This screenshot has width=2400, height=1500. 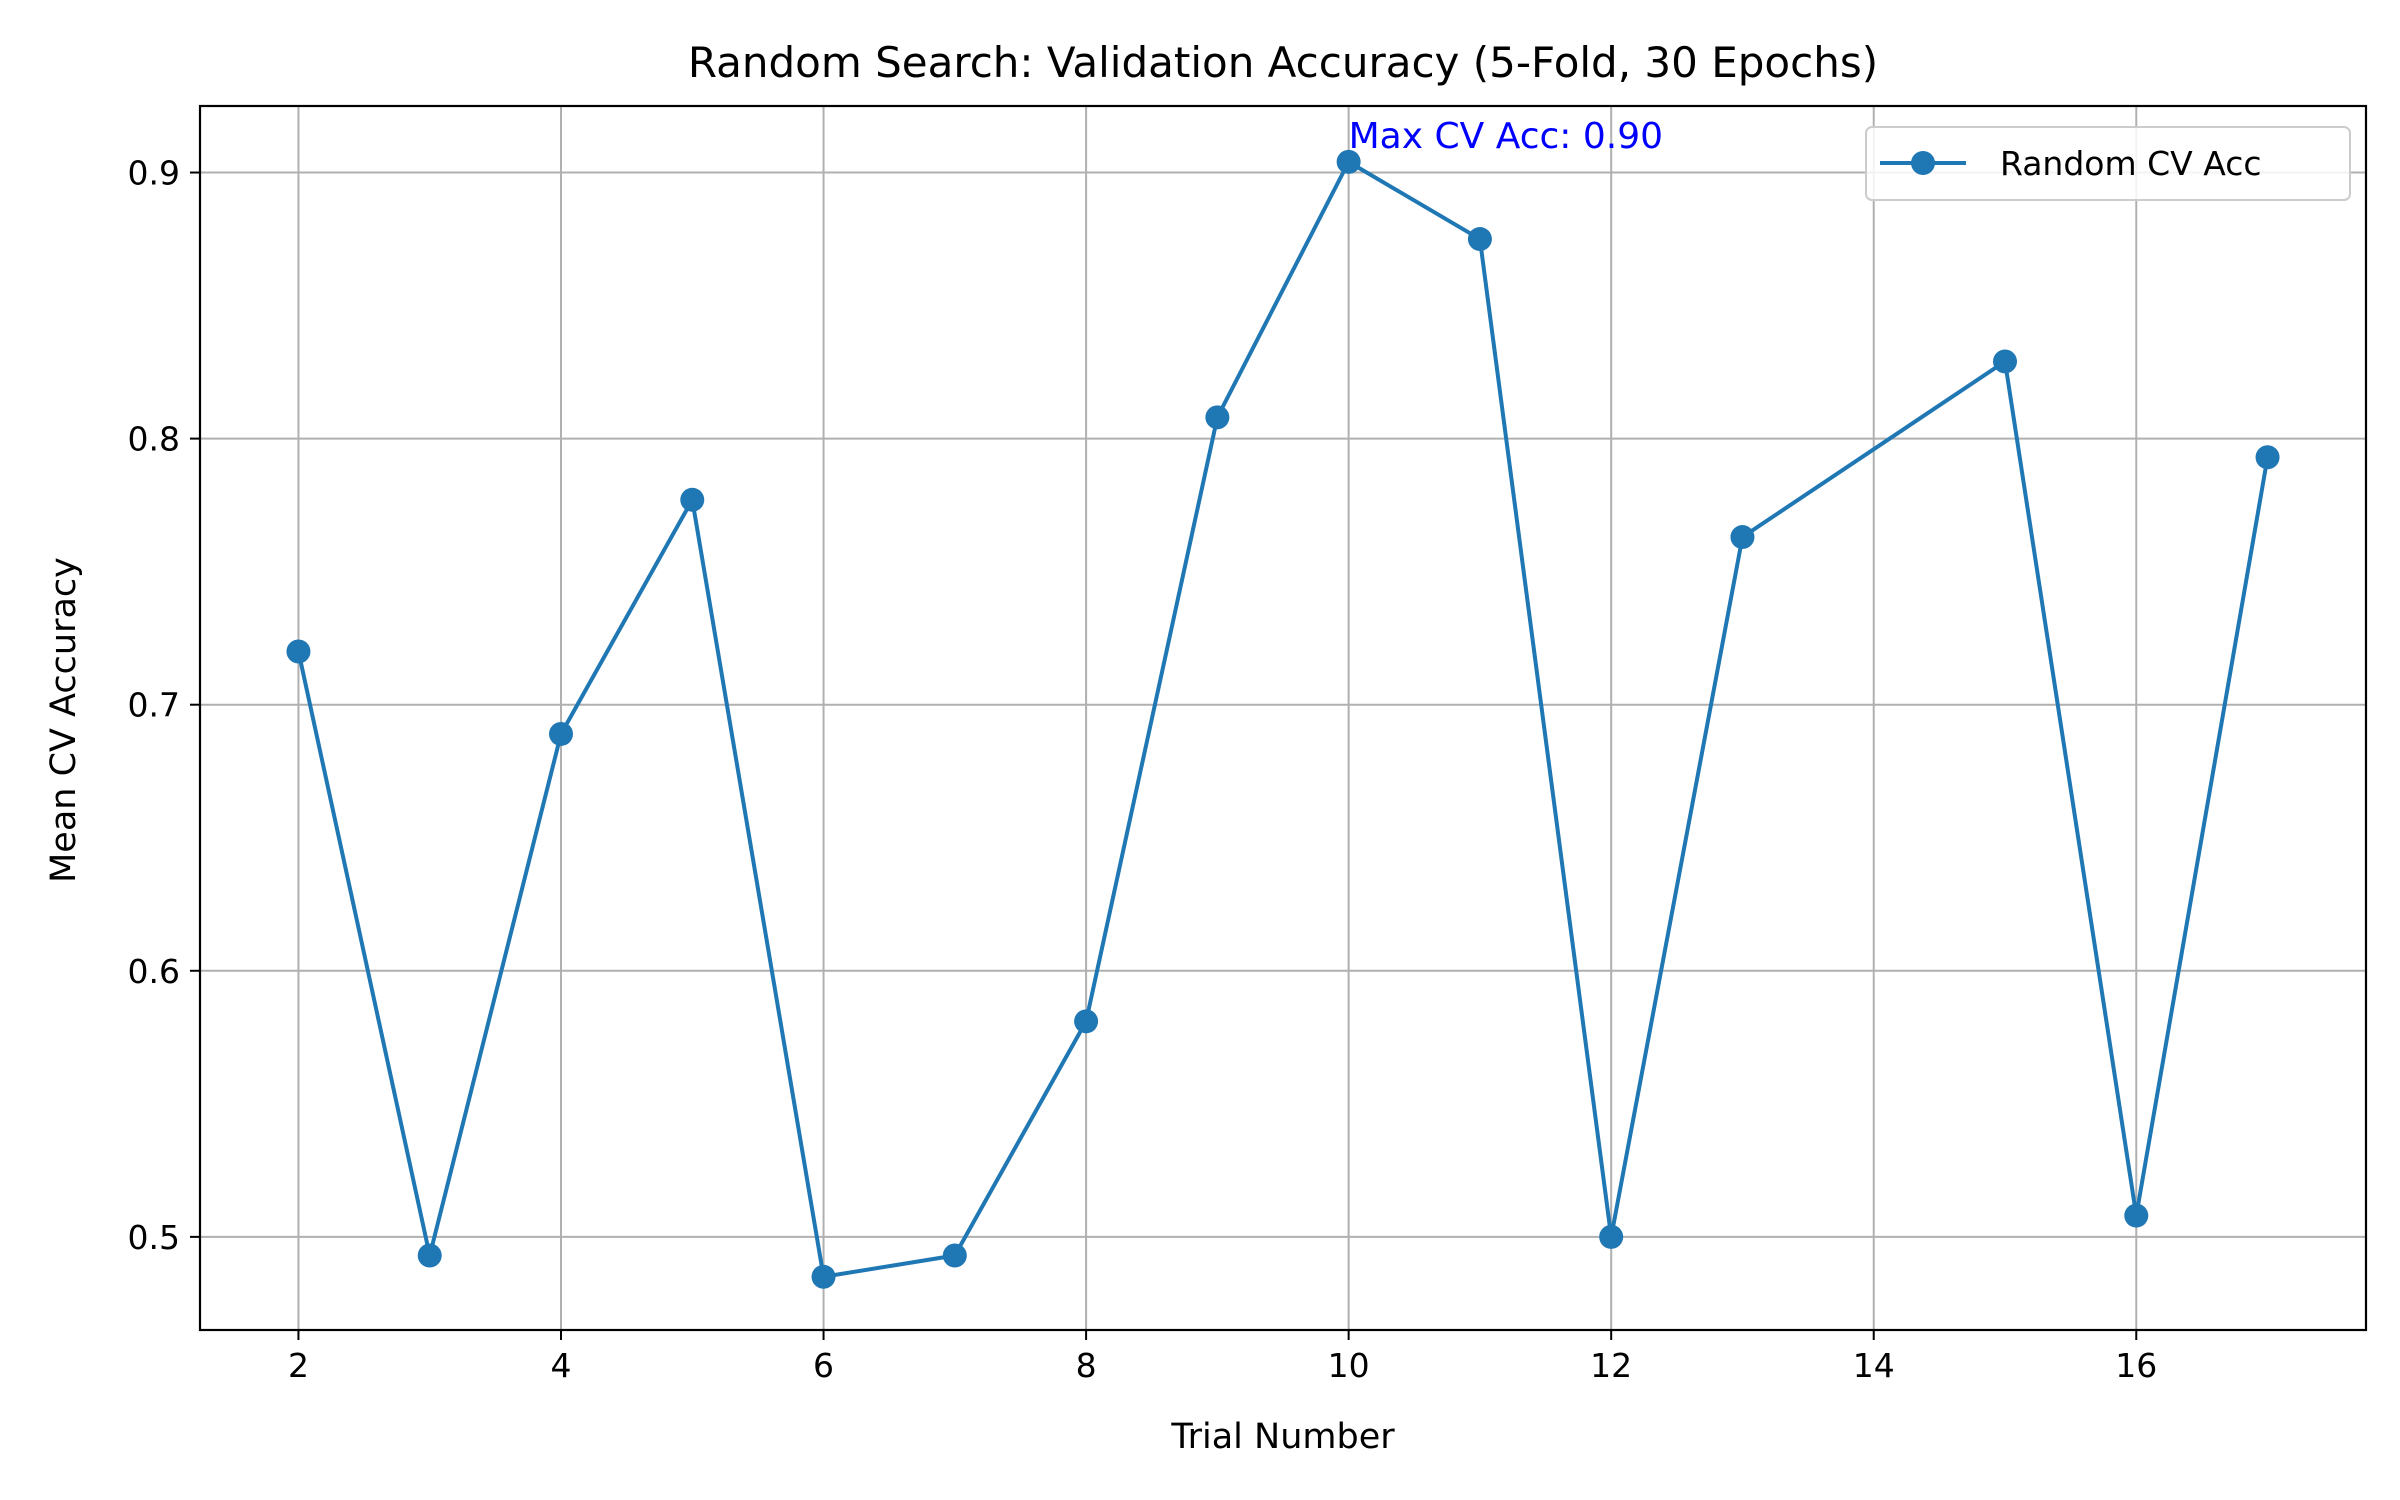 What do you see at coordinates (154, 439) in the screenshot?
I see `y-tick-label: 0.8` at bounding box center [154, 439].